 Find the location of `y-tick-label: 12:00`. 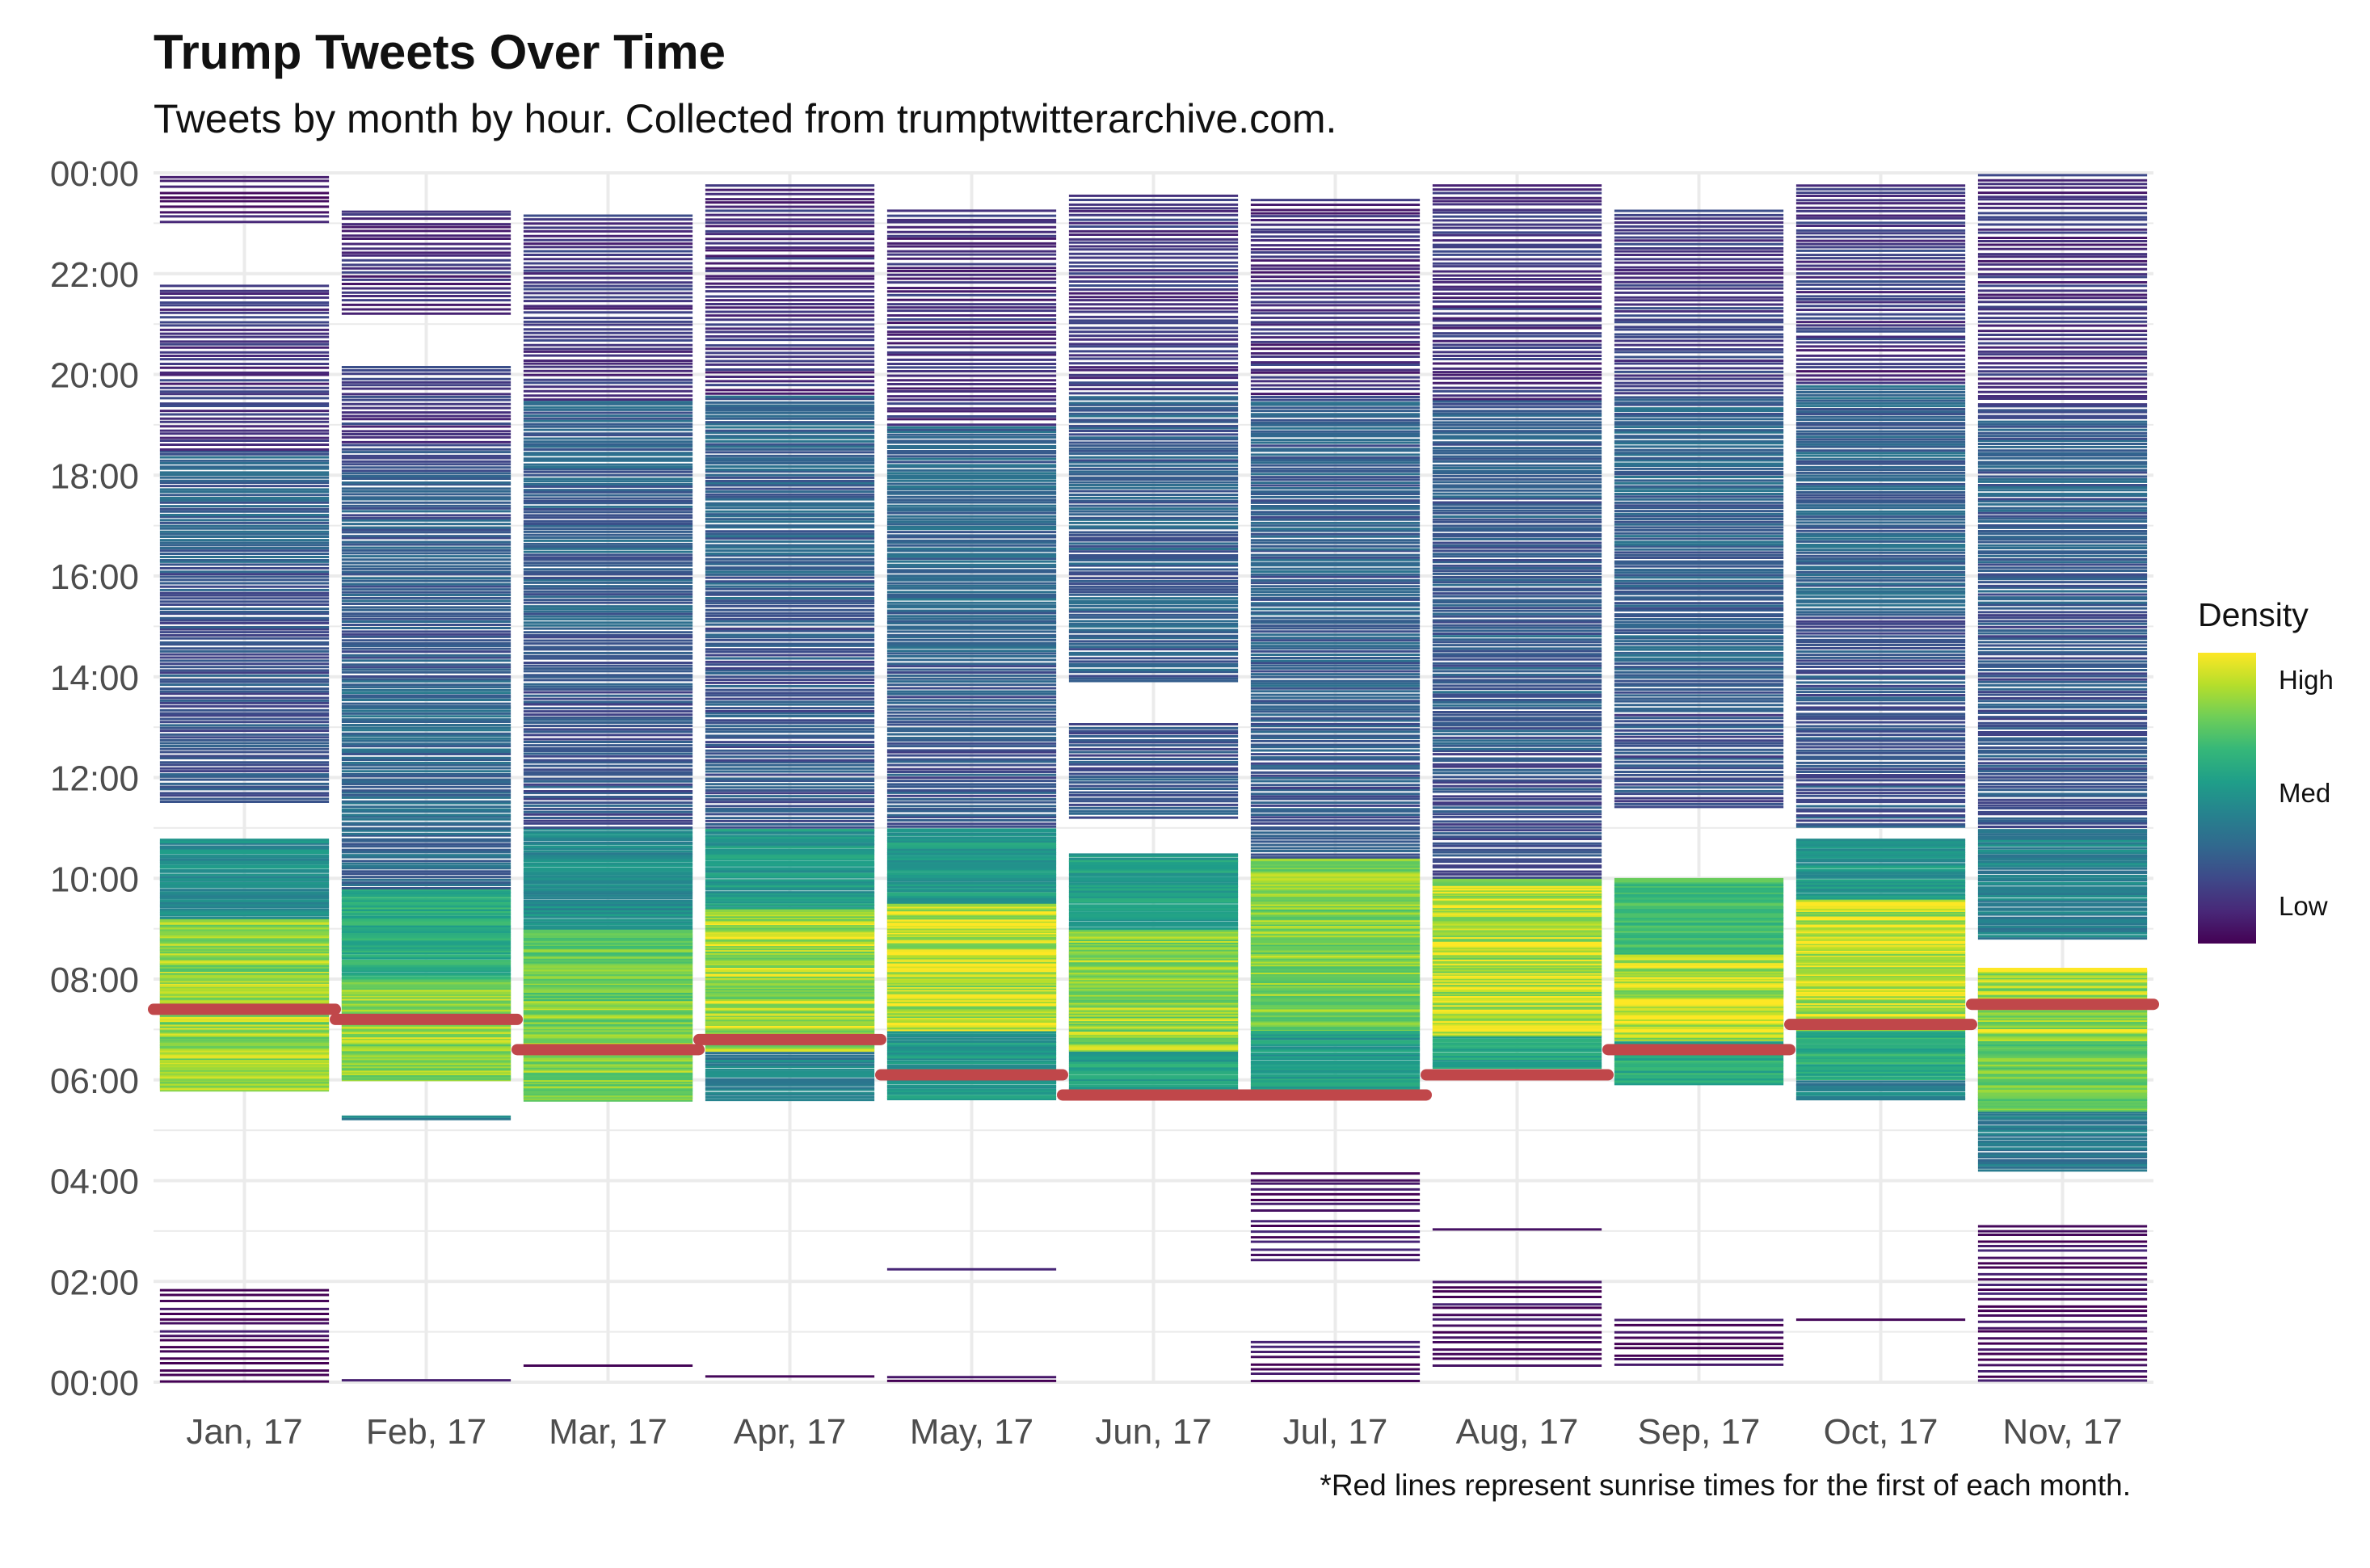

y-tick-label: 12:00 is located at coordinates (94, 779).